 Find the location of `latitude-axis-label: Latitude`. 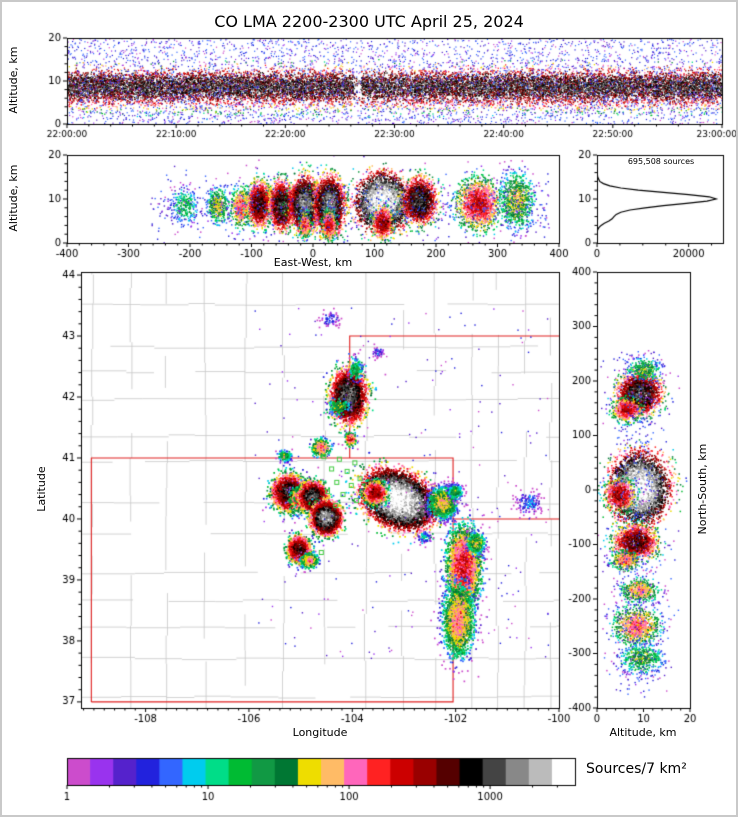

latitude-axis-label: Latitude is located at coordinates (41, 489).